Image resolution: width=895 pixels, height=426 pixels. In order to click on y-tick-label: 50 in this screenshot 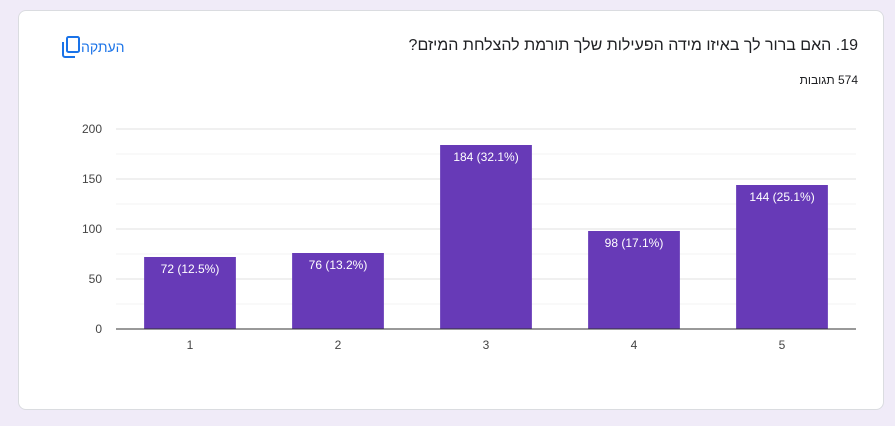, I will do `click(96, 279)`.